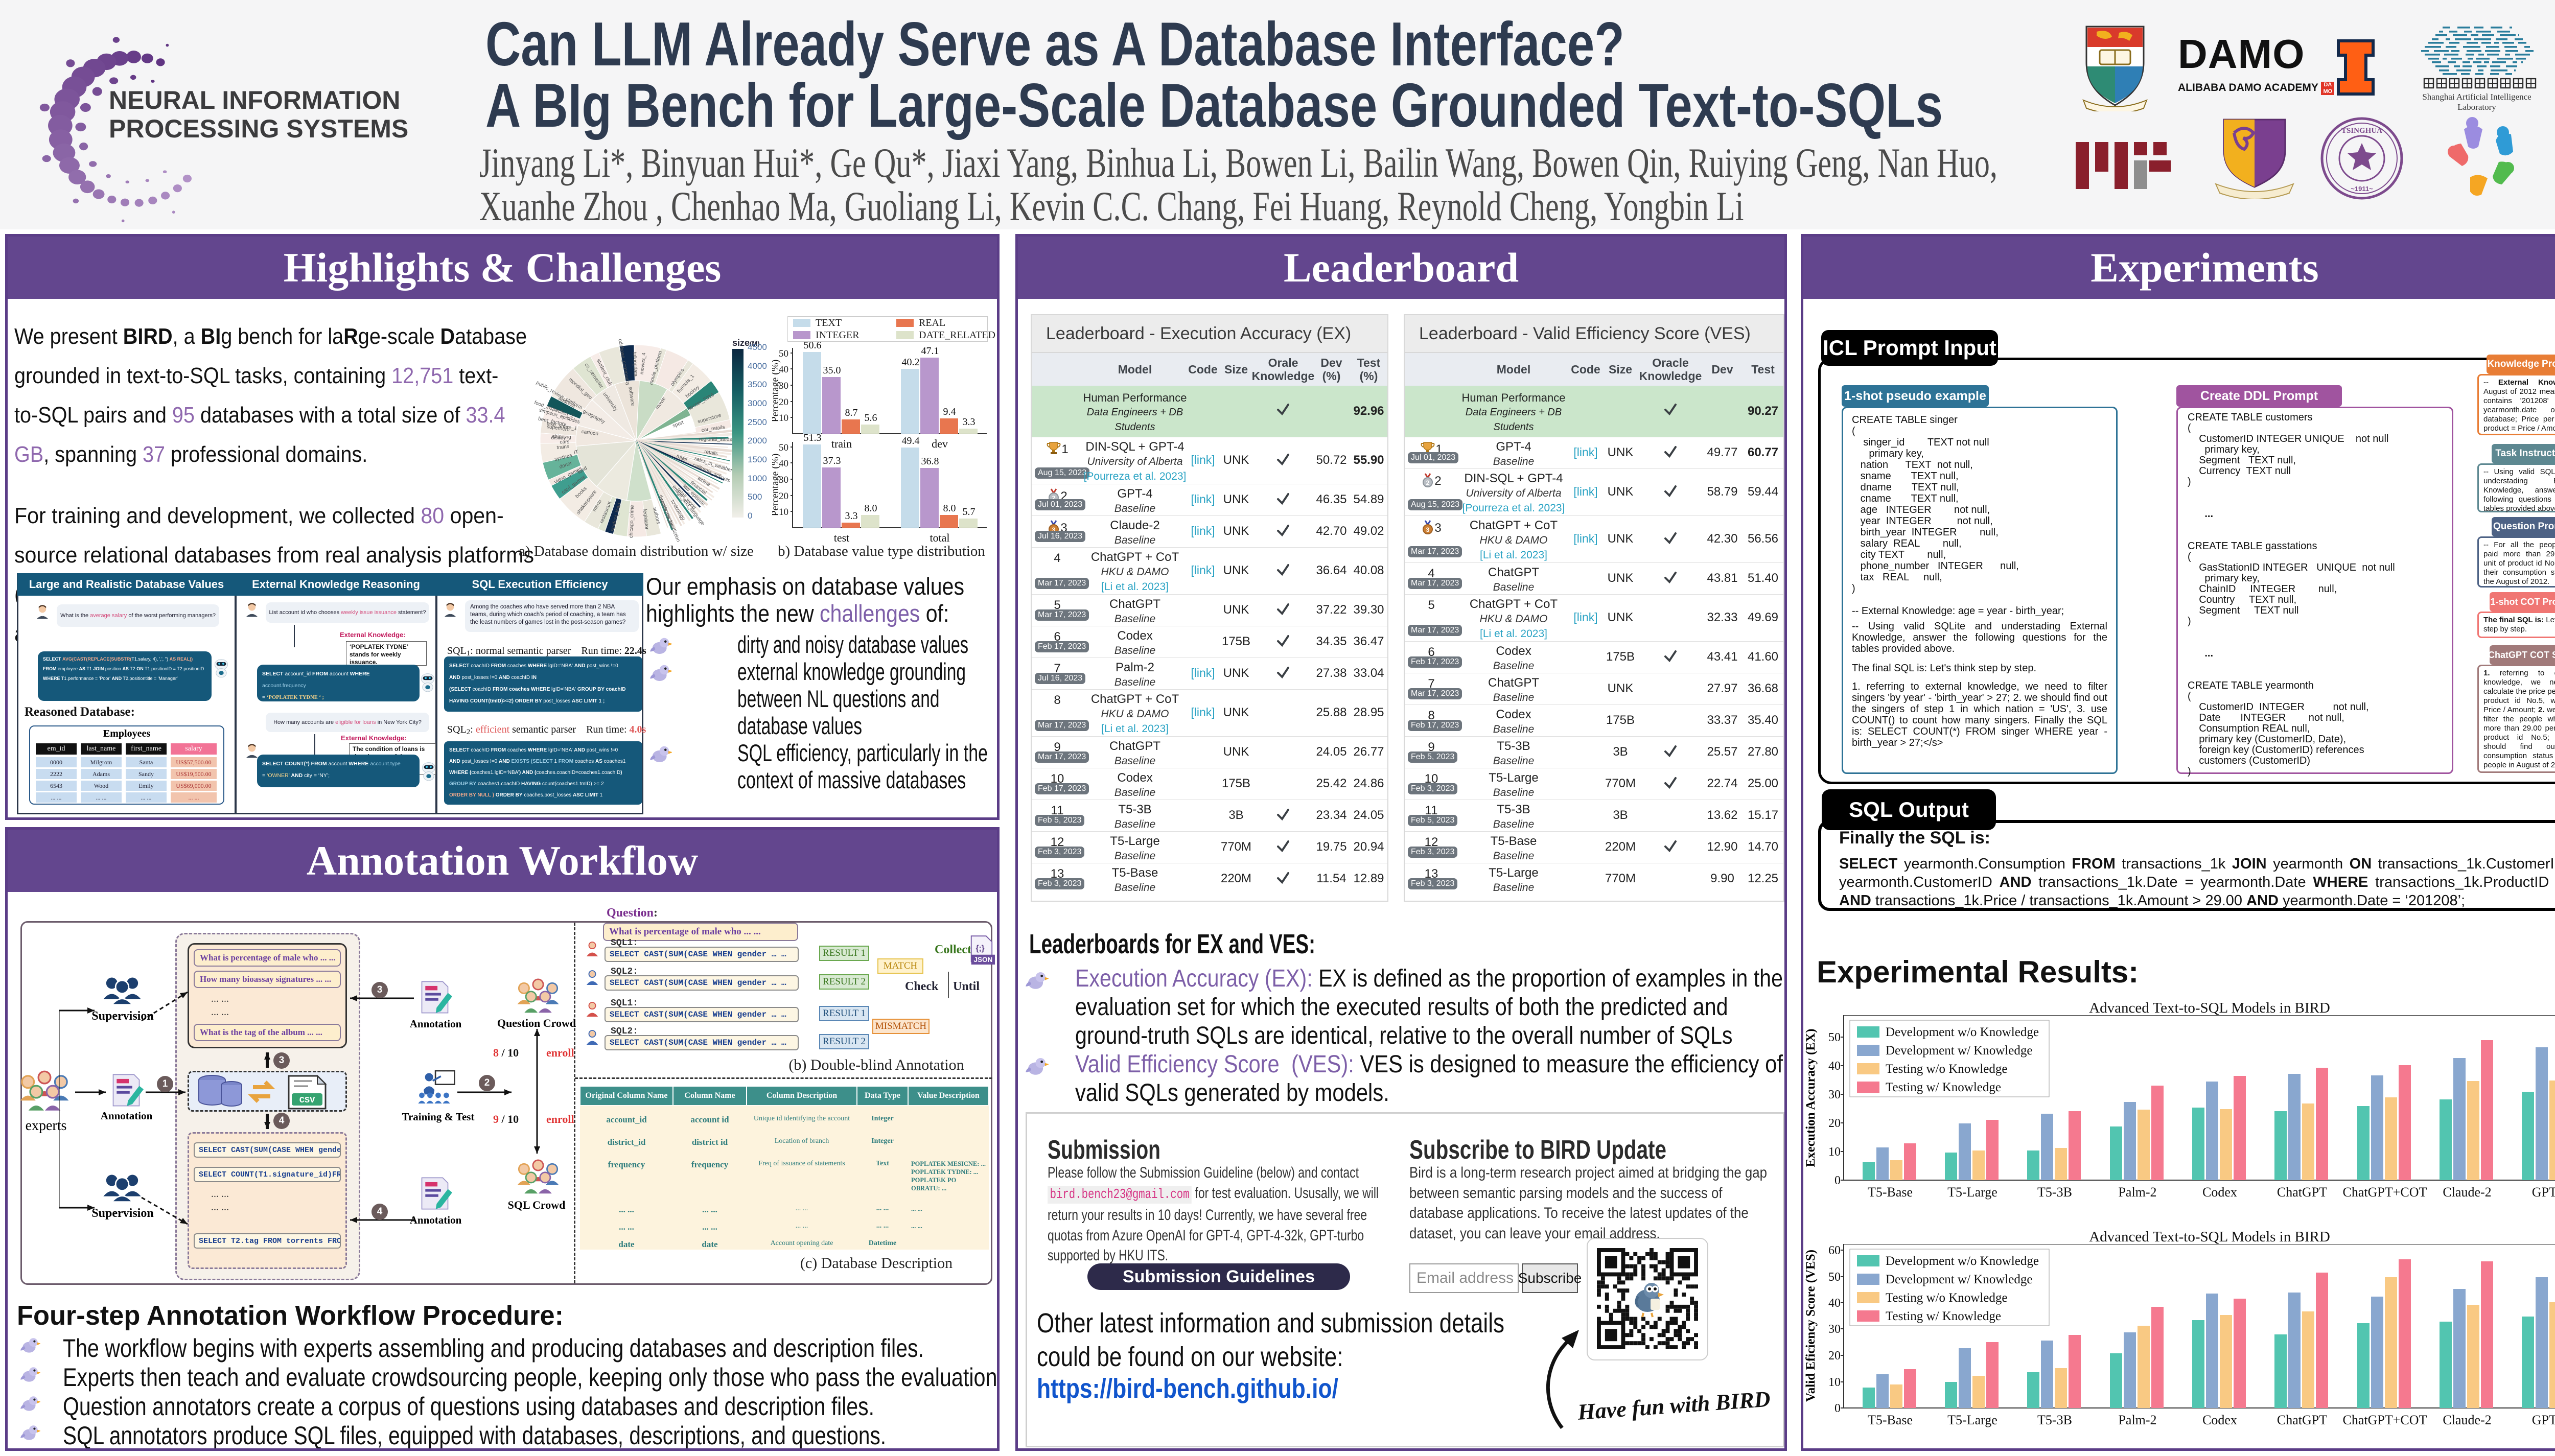  I want to click on svg-text: 60, so click(1834, 1250).